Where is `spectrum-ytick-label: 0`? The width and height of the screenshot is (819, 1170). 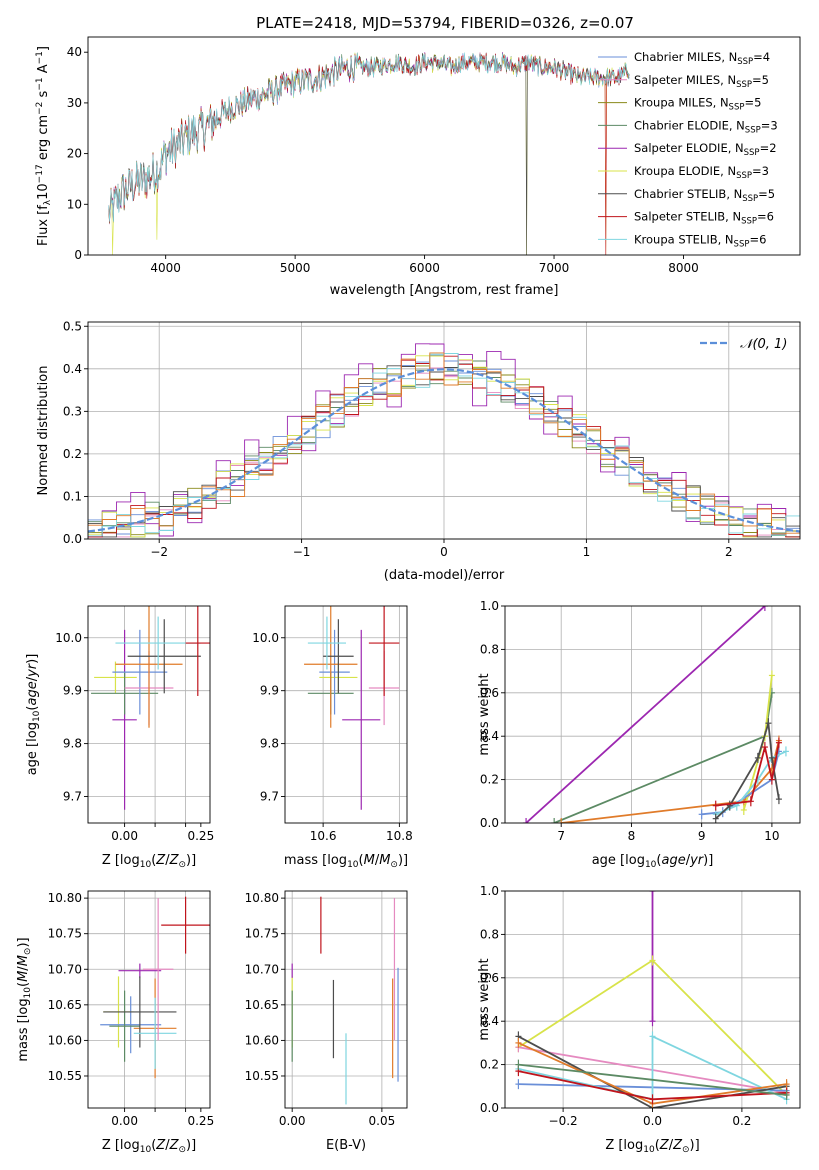
spectrum-ytick-label: 0 is located at coordinates (78, 255).